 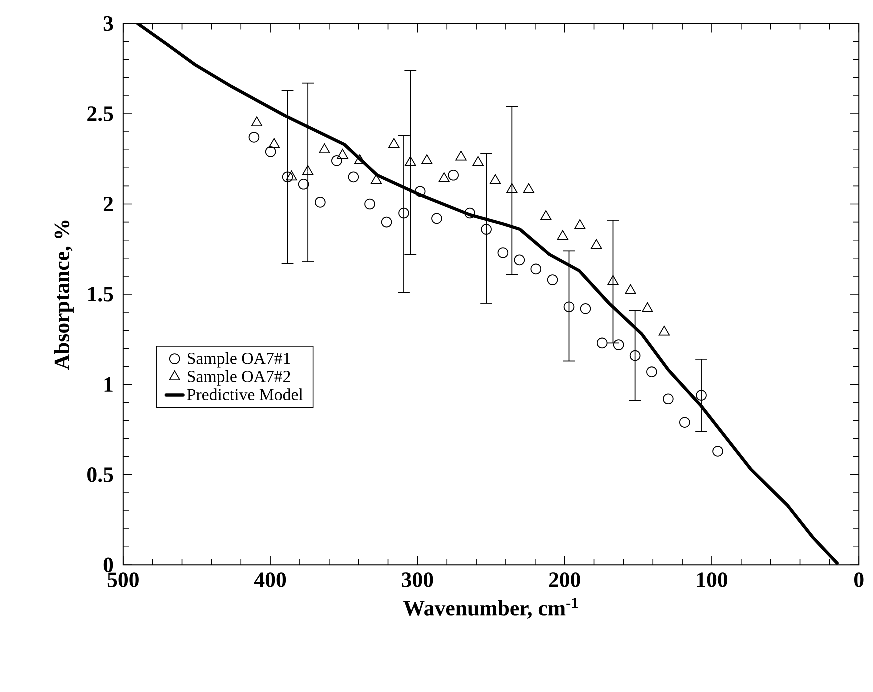 What do you see at coordinates (245, 394) in the screenshot?
I see `legend-label: Predictive Model` at bounding box center [245, 394].